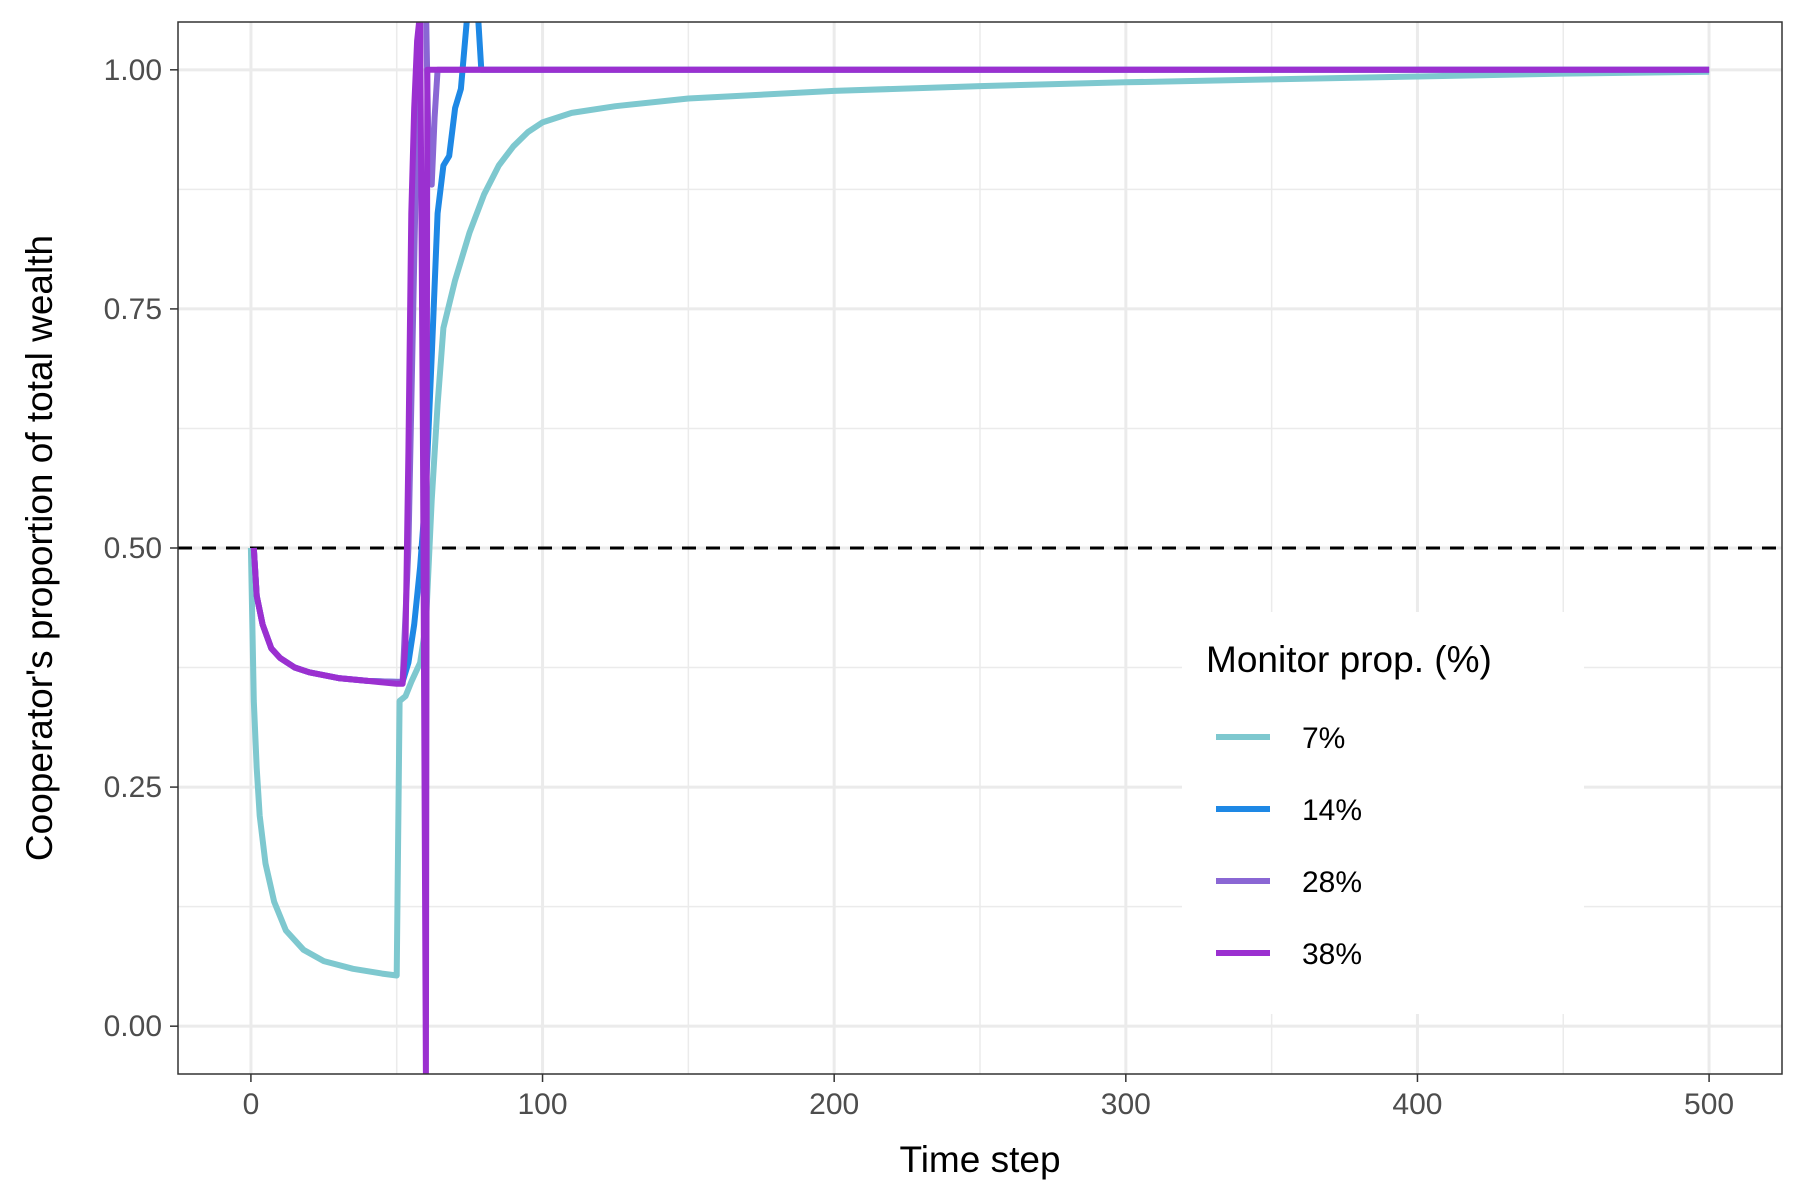 This screenshot has height=1200, width=1800. What do you see at coordinates (834, 1104) in the screenshot?
I see `x-tick-label: 200` at bounding box center [834, 1104].